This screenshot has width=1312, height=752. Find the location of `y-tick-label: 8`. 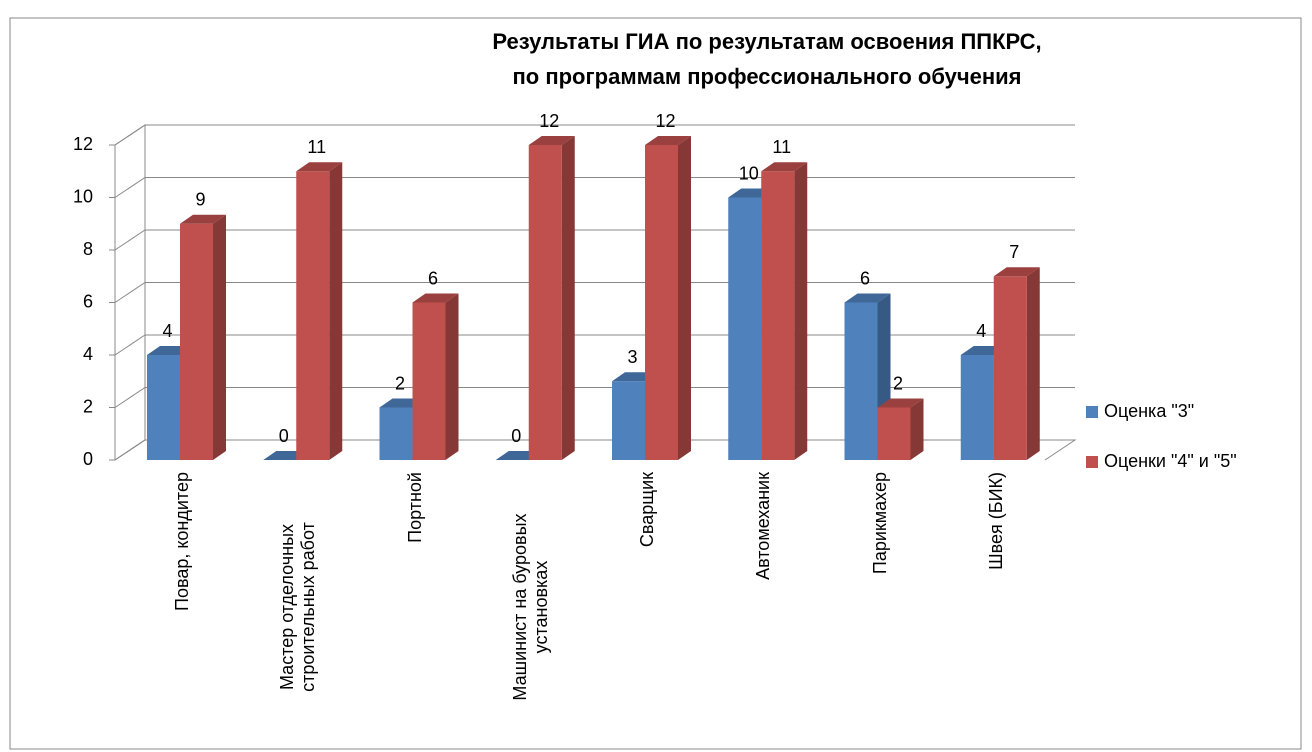

y-tick-label: 8 is located at coordinates (88, 249).